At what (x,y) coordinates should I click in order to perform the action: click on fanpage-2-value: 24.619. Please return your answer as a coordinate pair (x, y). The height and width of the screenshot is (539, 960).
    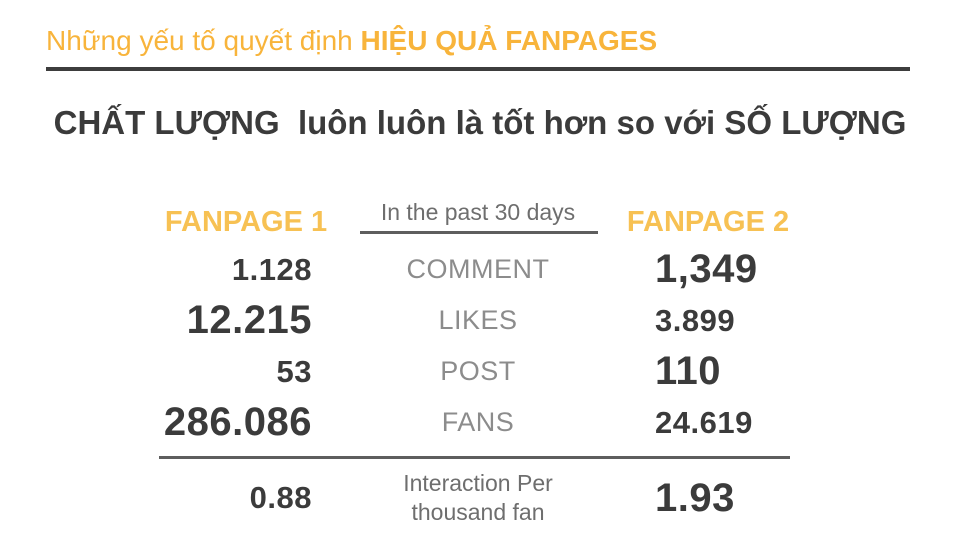
    Looking at the image, I should click on (704, 422).